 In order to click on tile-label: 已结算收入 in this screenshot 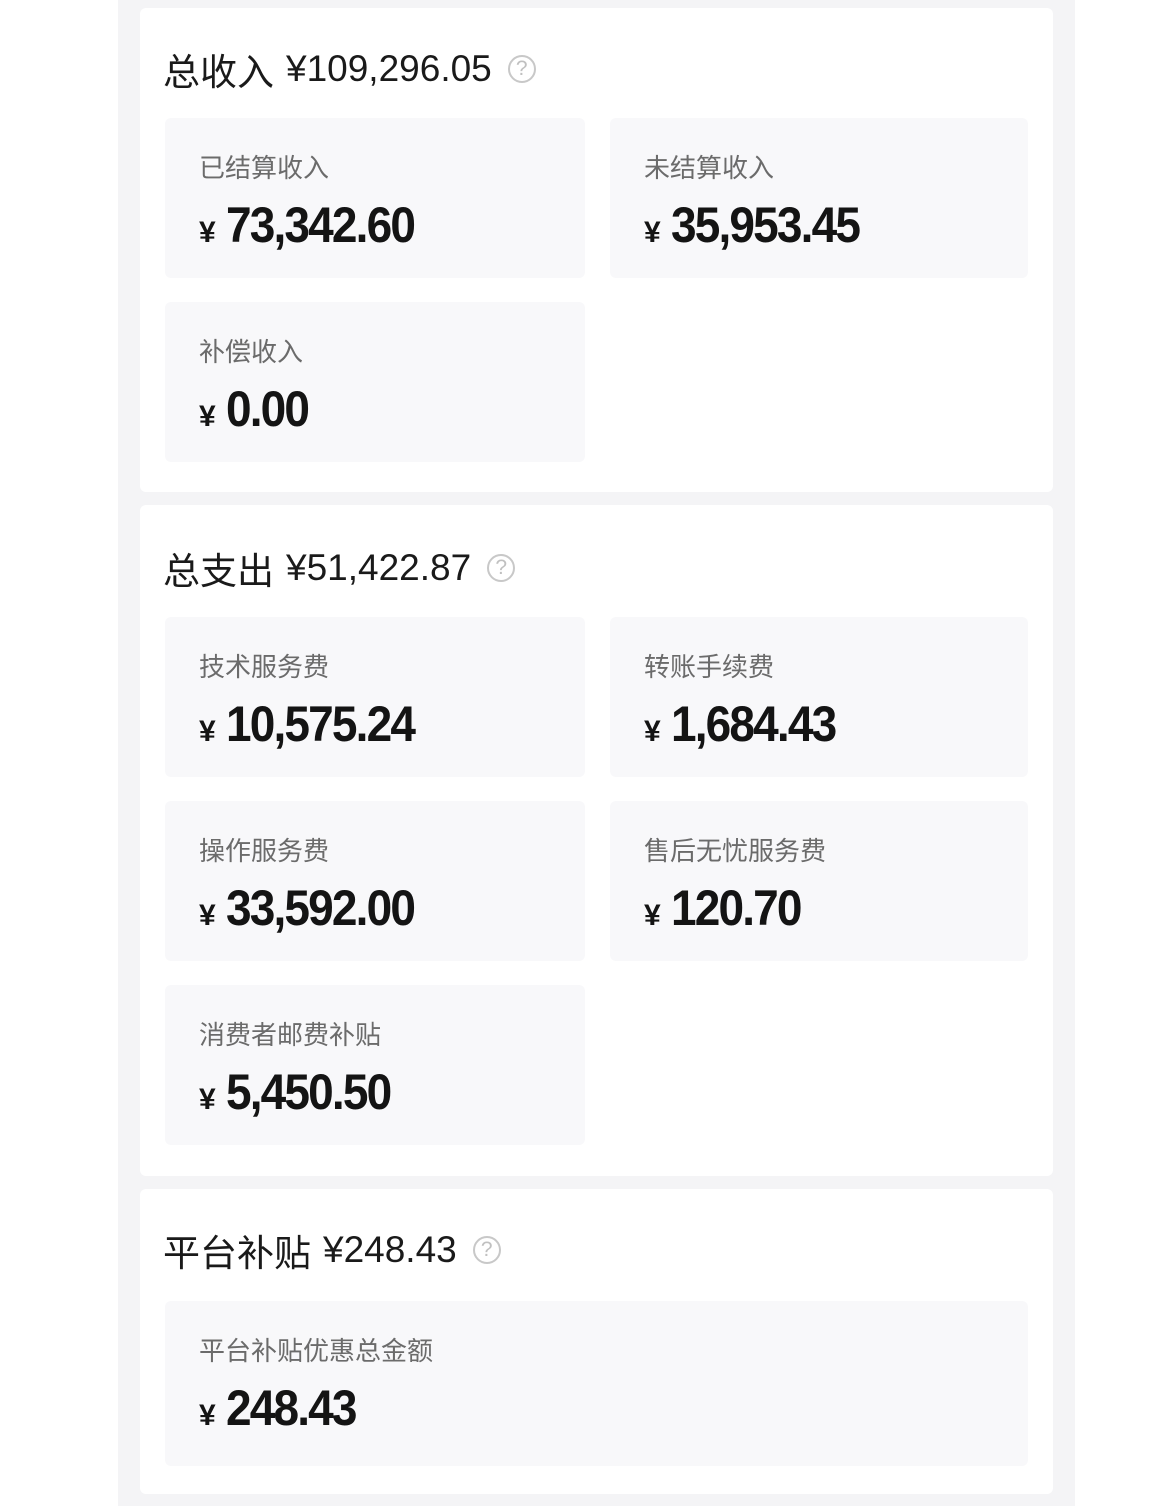, I will do `click(264, 168)`.